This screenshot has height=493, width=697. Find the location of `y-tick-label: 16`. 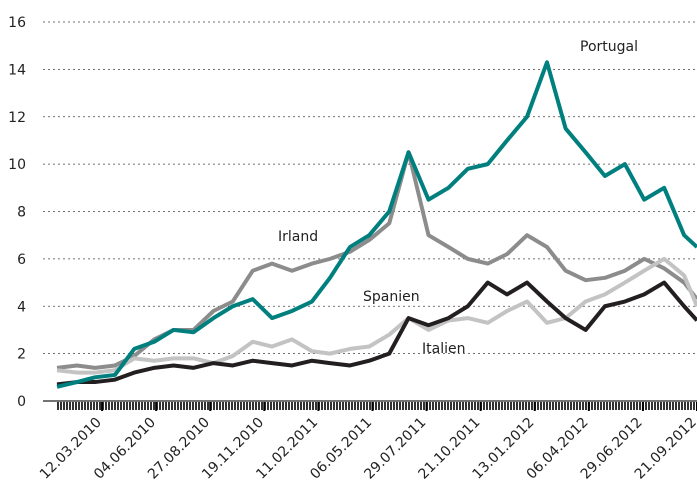

y-tick-label: 16 is located at coordinates (17, 23).